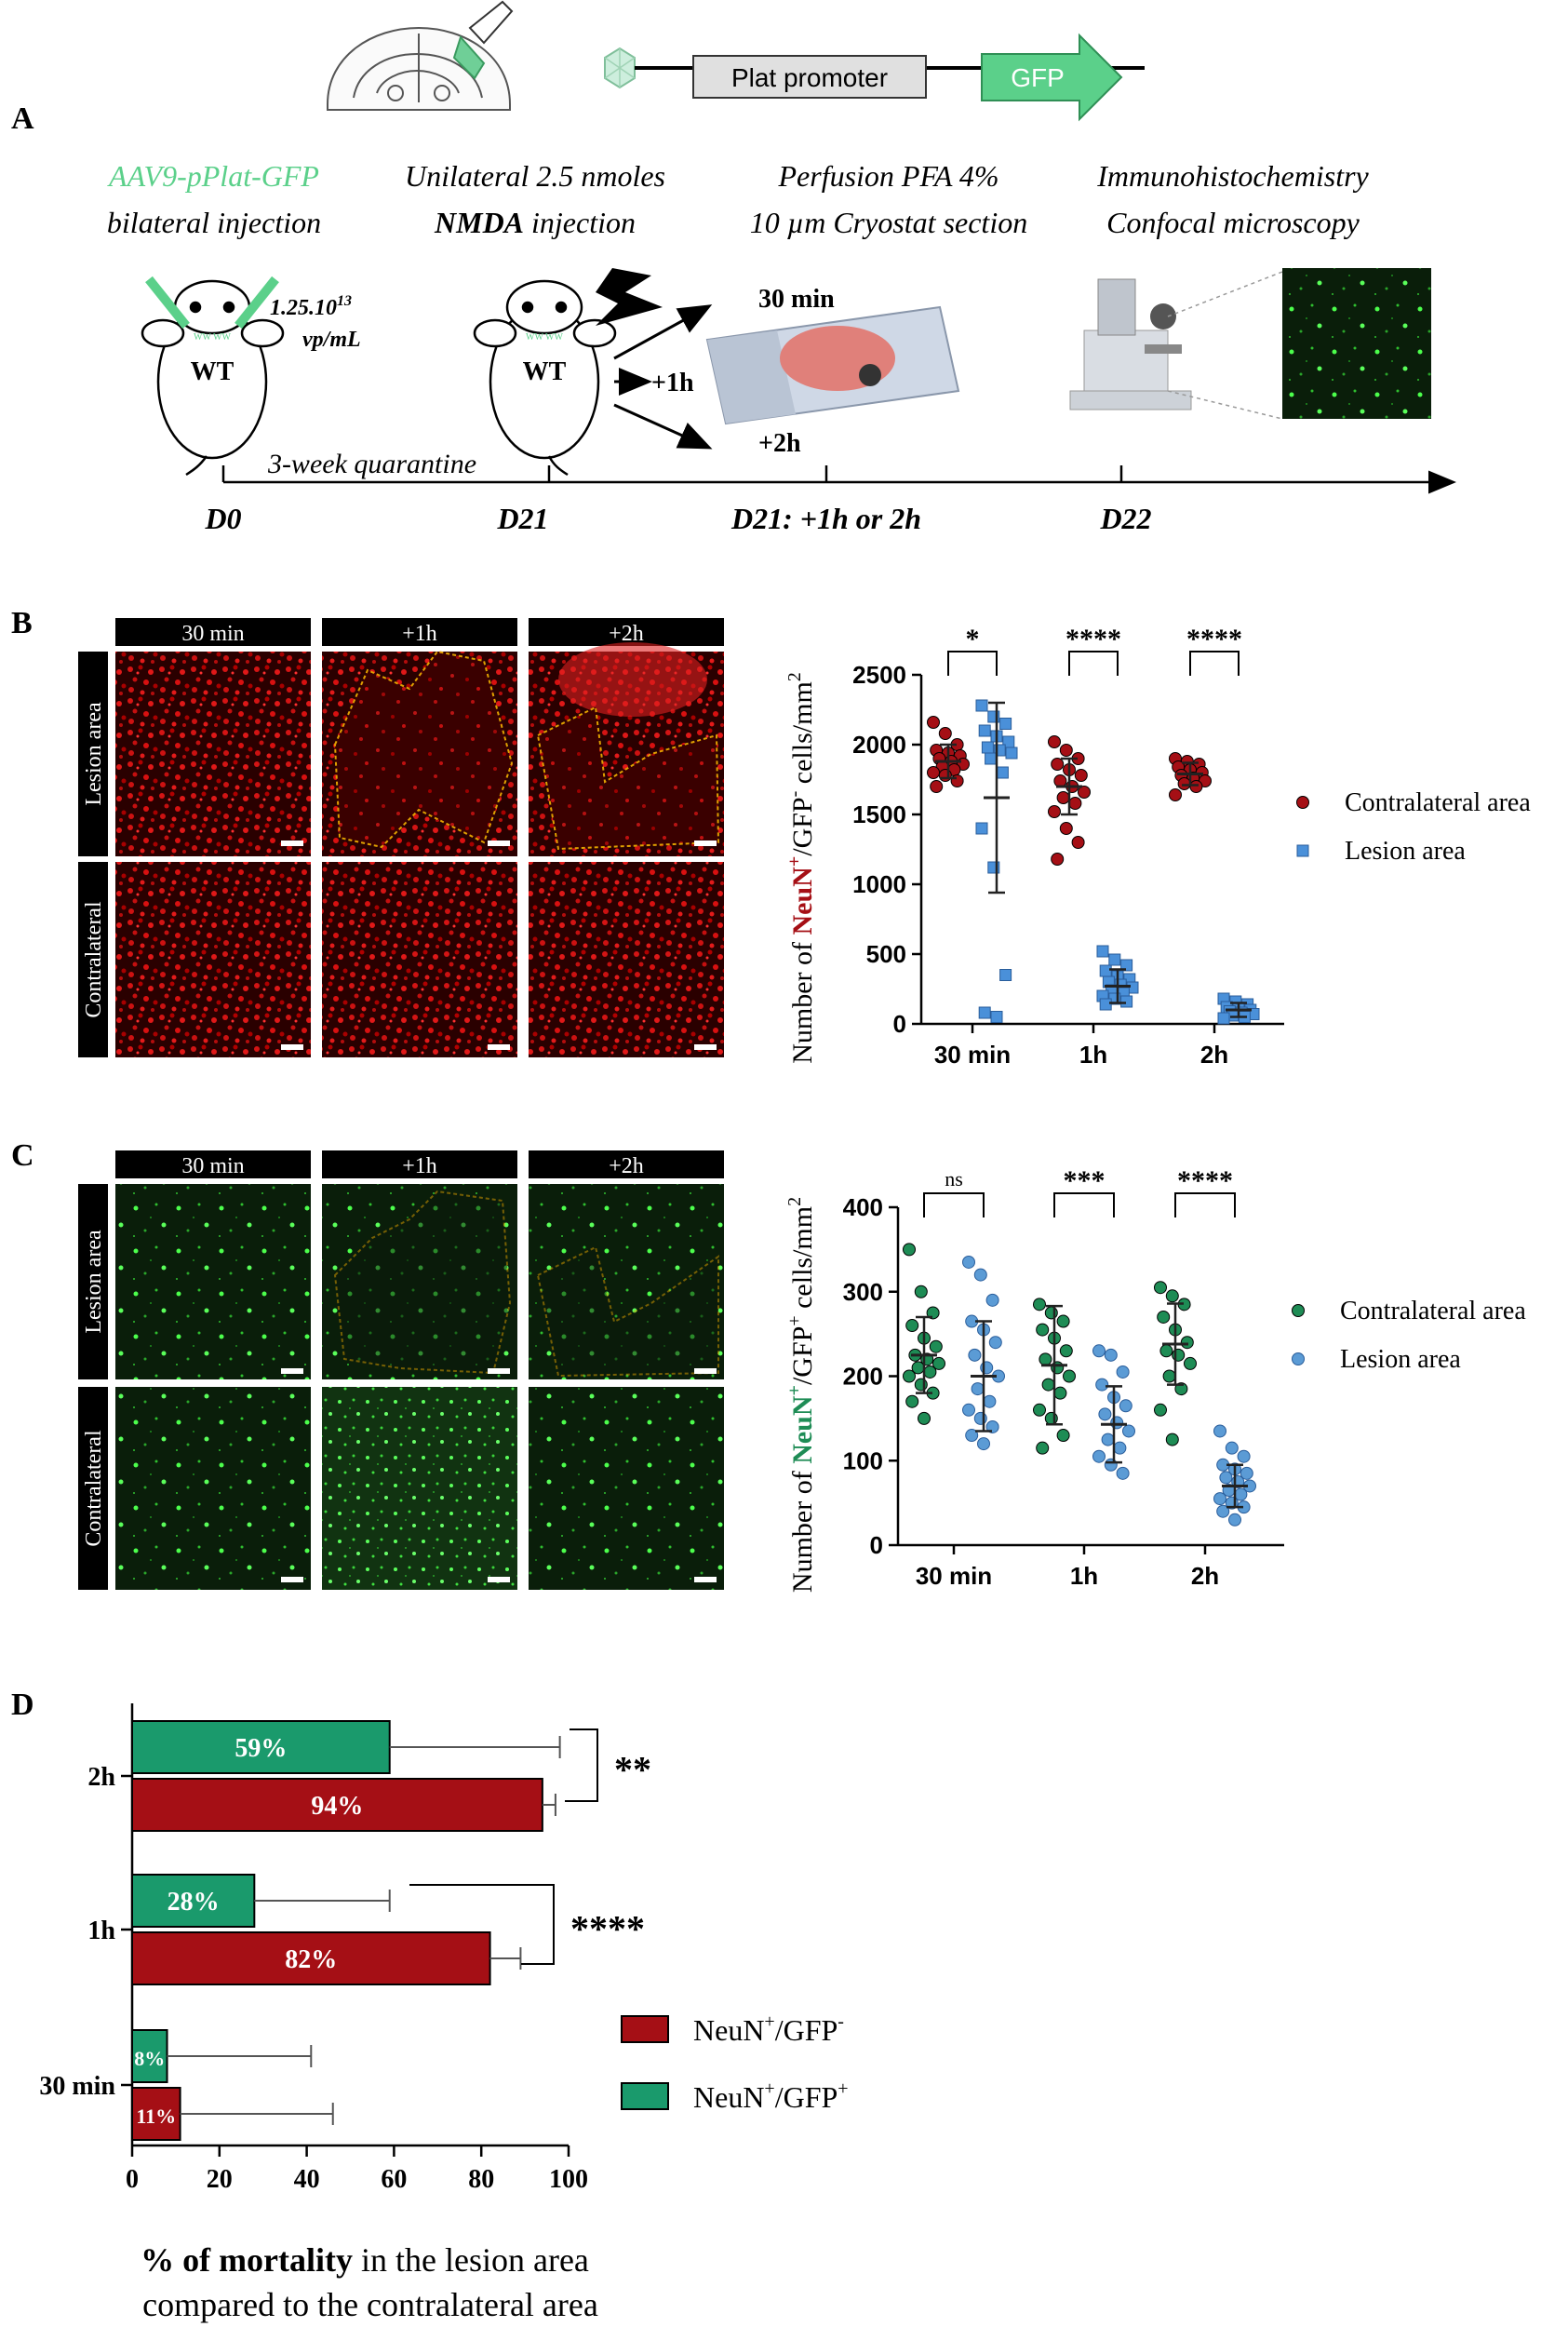 The image size is (1568, 2327). Describe the element at coordinates (545, 371) in the screenshot. I see `mouse-d21-label: WT` at that location.